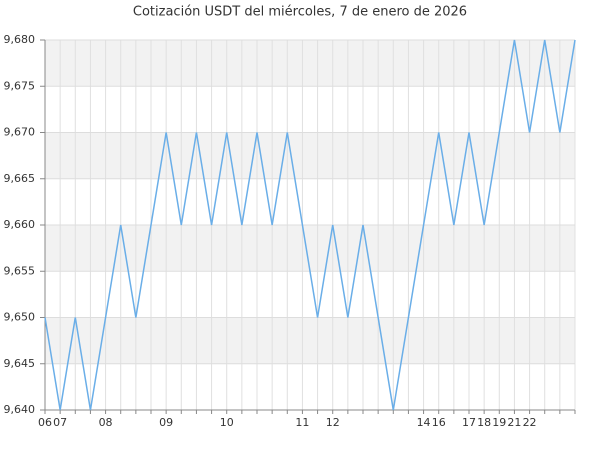  Describe the element at coordinates (20, 132) in the screenshot. I see `y-tick-label: 9,670` at that location.